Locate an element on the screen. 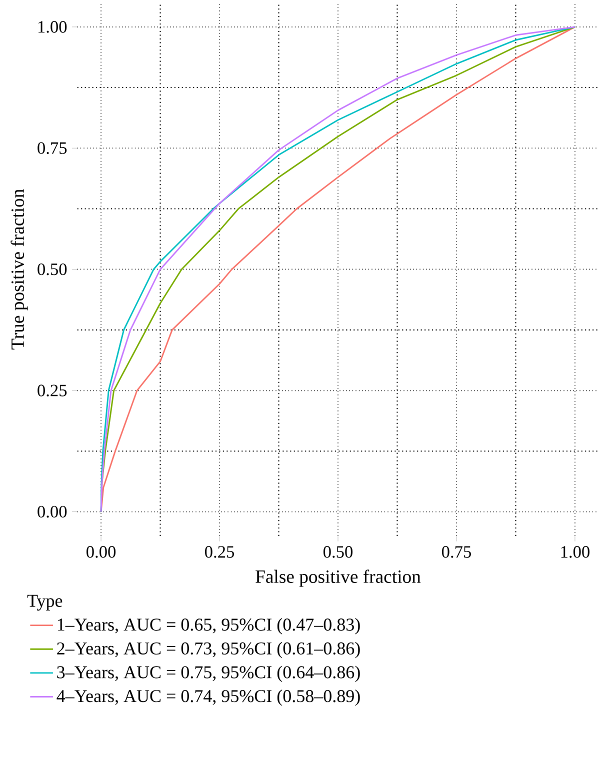 The image size is (600, 768). y-tick-label: 0.25 is located at coordinates (52, 390).